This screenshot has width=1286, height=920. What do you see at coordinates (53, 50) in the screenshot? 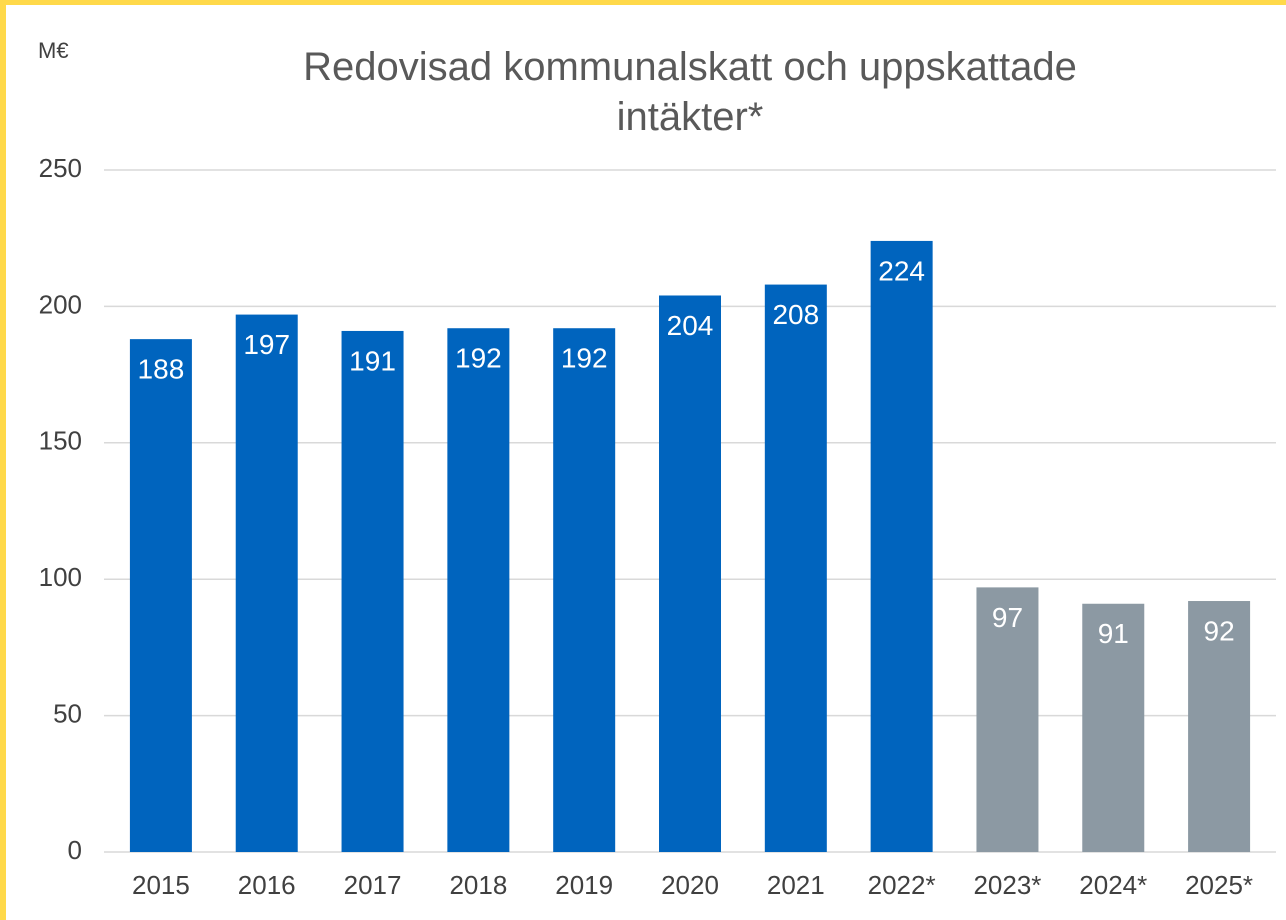
I see `y-unit: M€` at bounding box center [53, 50].